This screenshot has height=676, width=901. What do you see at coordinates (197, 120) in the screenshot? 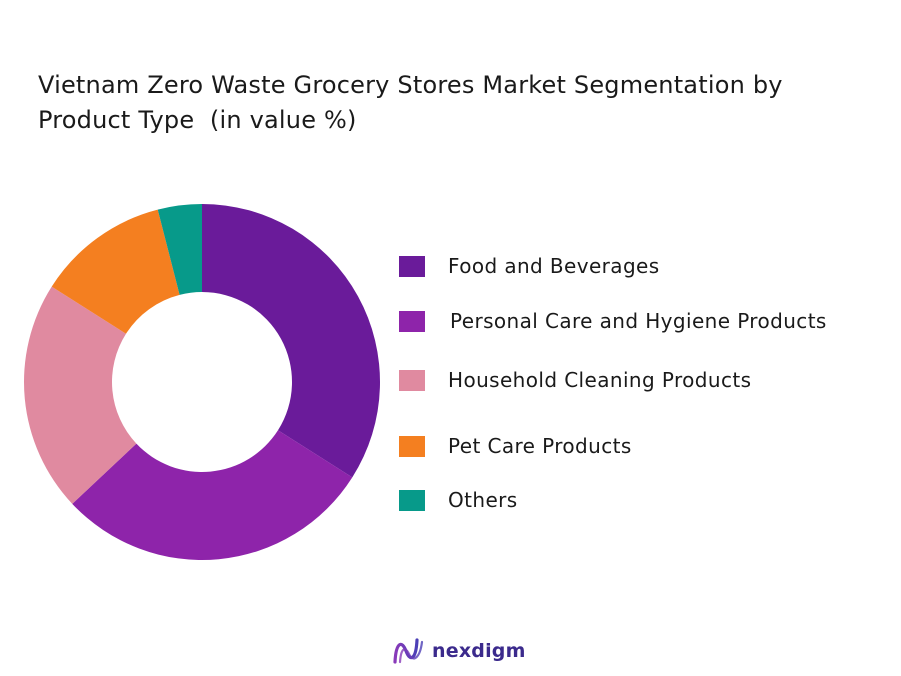
I see `chart-title-line-2: Product Type (in value %)` at bounding box center [197, 120].